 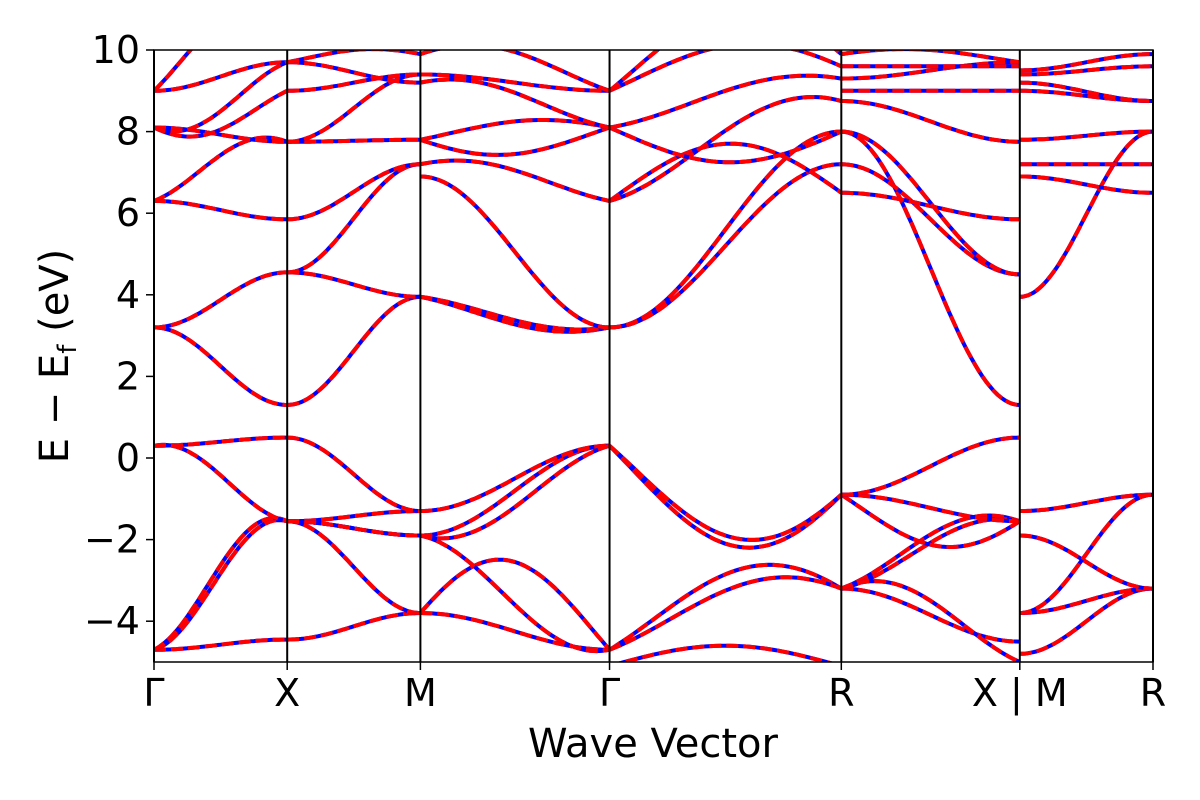 I want to click on x-axis-ticks: Γ X M Γ R X | M R, so click(x=654, y=689).